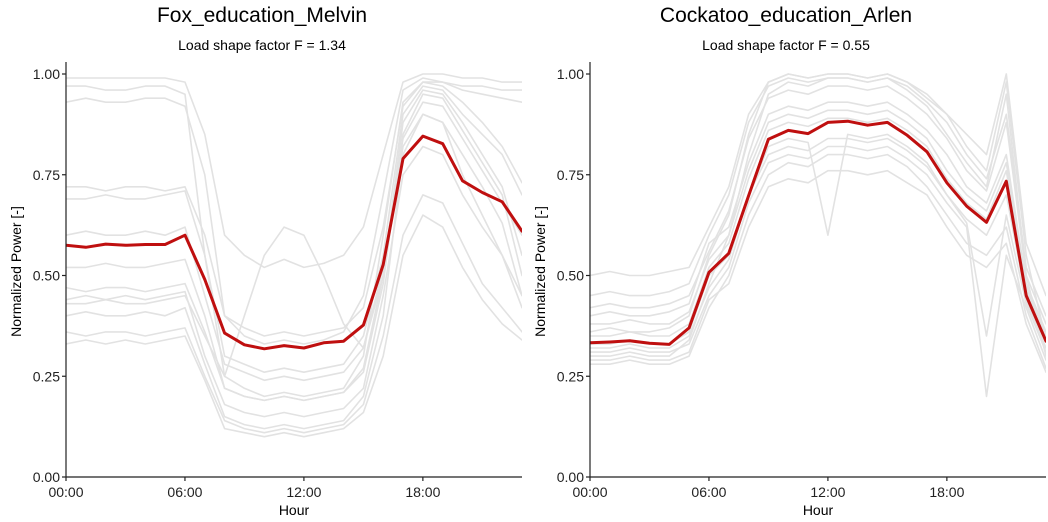 The height and width of the screenshot is (522, 1048). I want to click on chart-title: Cockatoo_education_Arlen, so click(786, 15).